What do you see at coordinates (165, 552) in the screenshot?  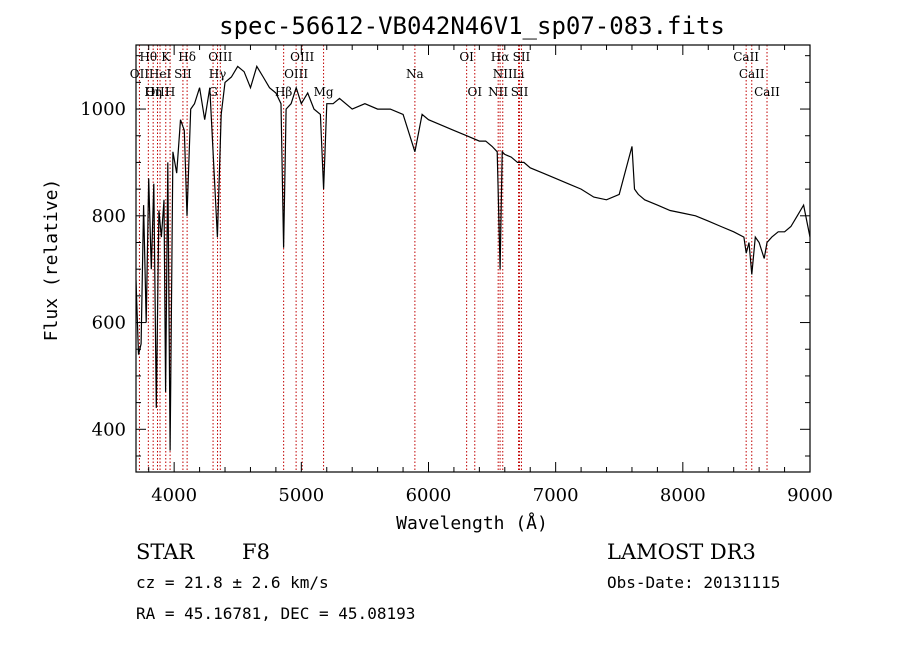 I see `object-class: STAR` at bounding box center [165, 552].